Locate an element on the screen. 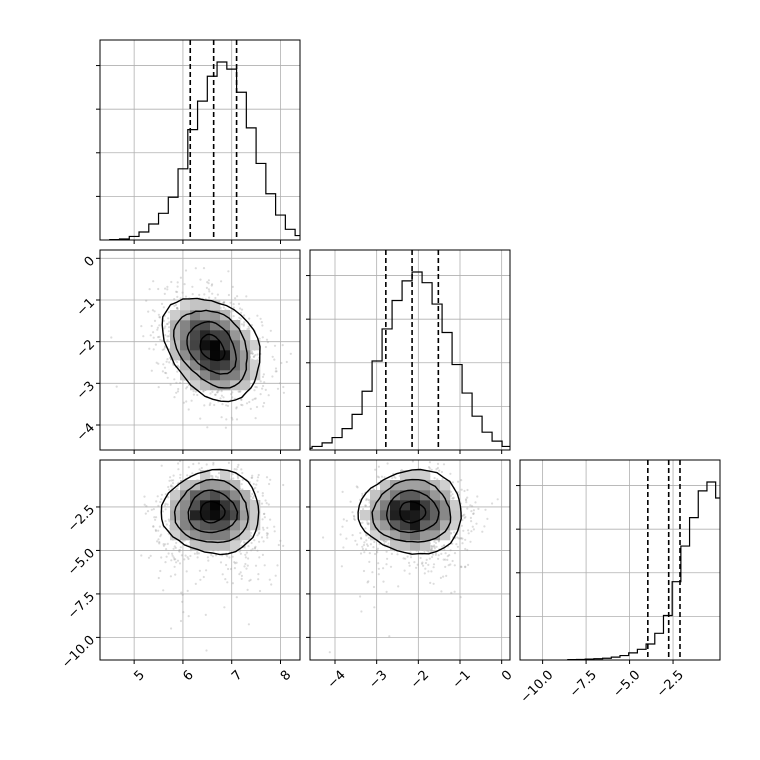 The width and height of the screenshot is (760, 760). x-tick-label: −1 is located at coordinates (462, 680).